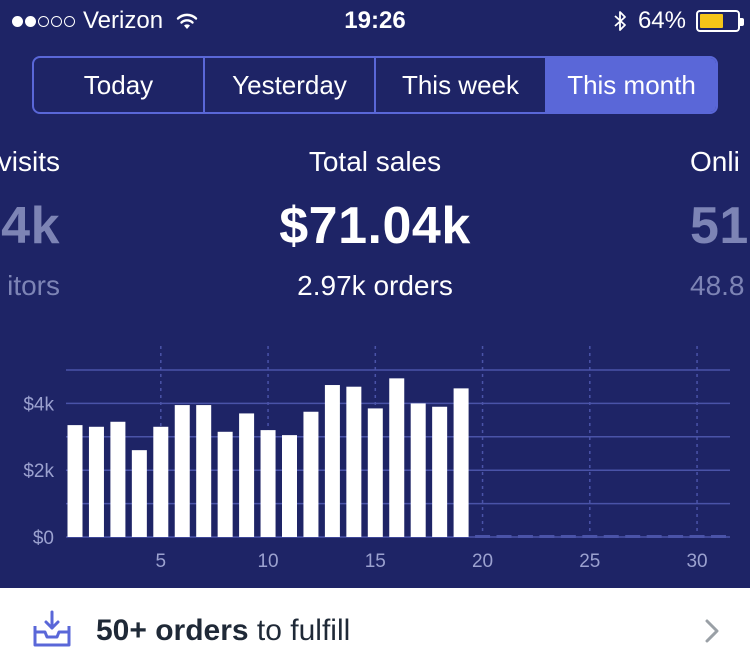  What do you see at coordinates (620, 21) in the screenshot?
I see `bluetooth-icon` at bounding box center [620, 21].